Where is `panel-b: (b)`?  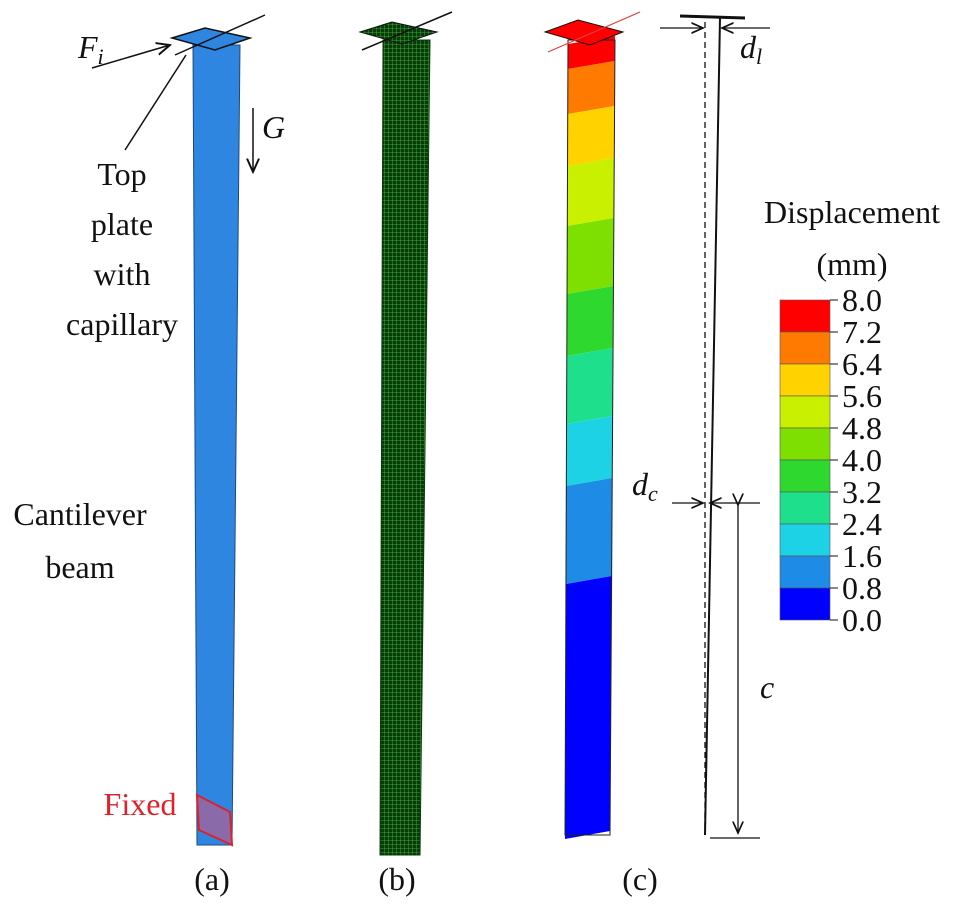 panel-b: (b) is located at coordinates (405, 454).